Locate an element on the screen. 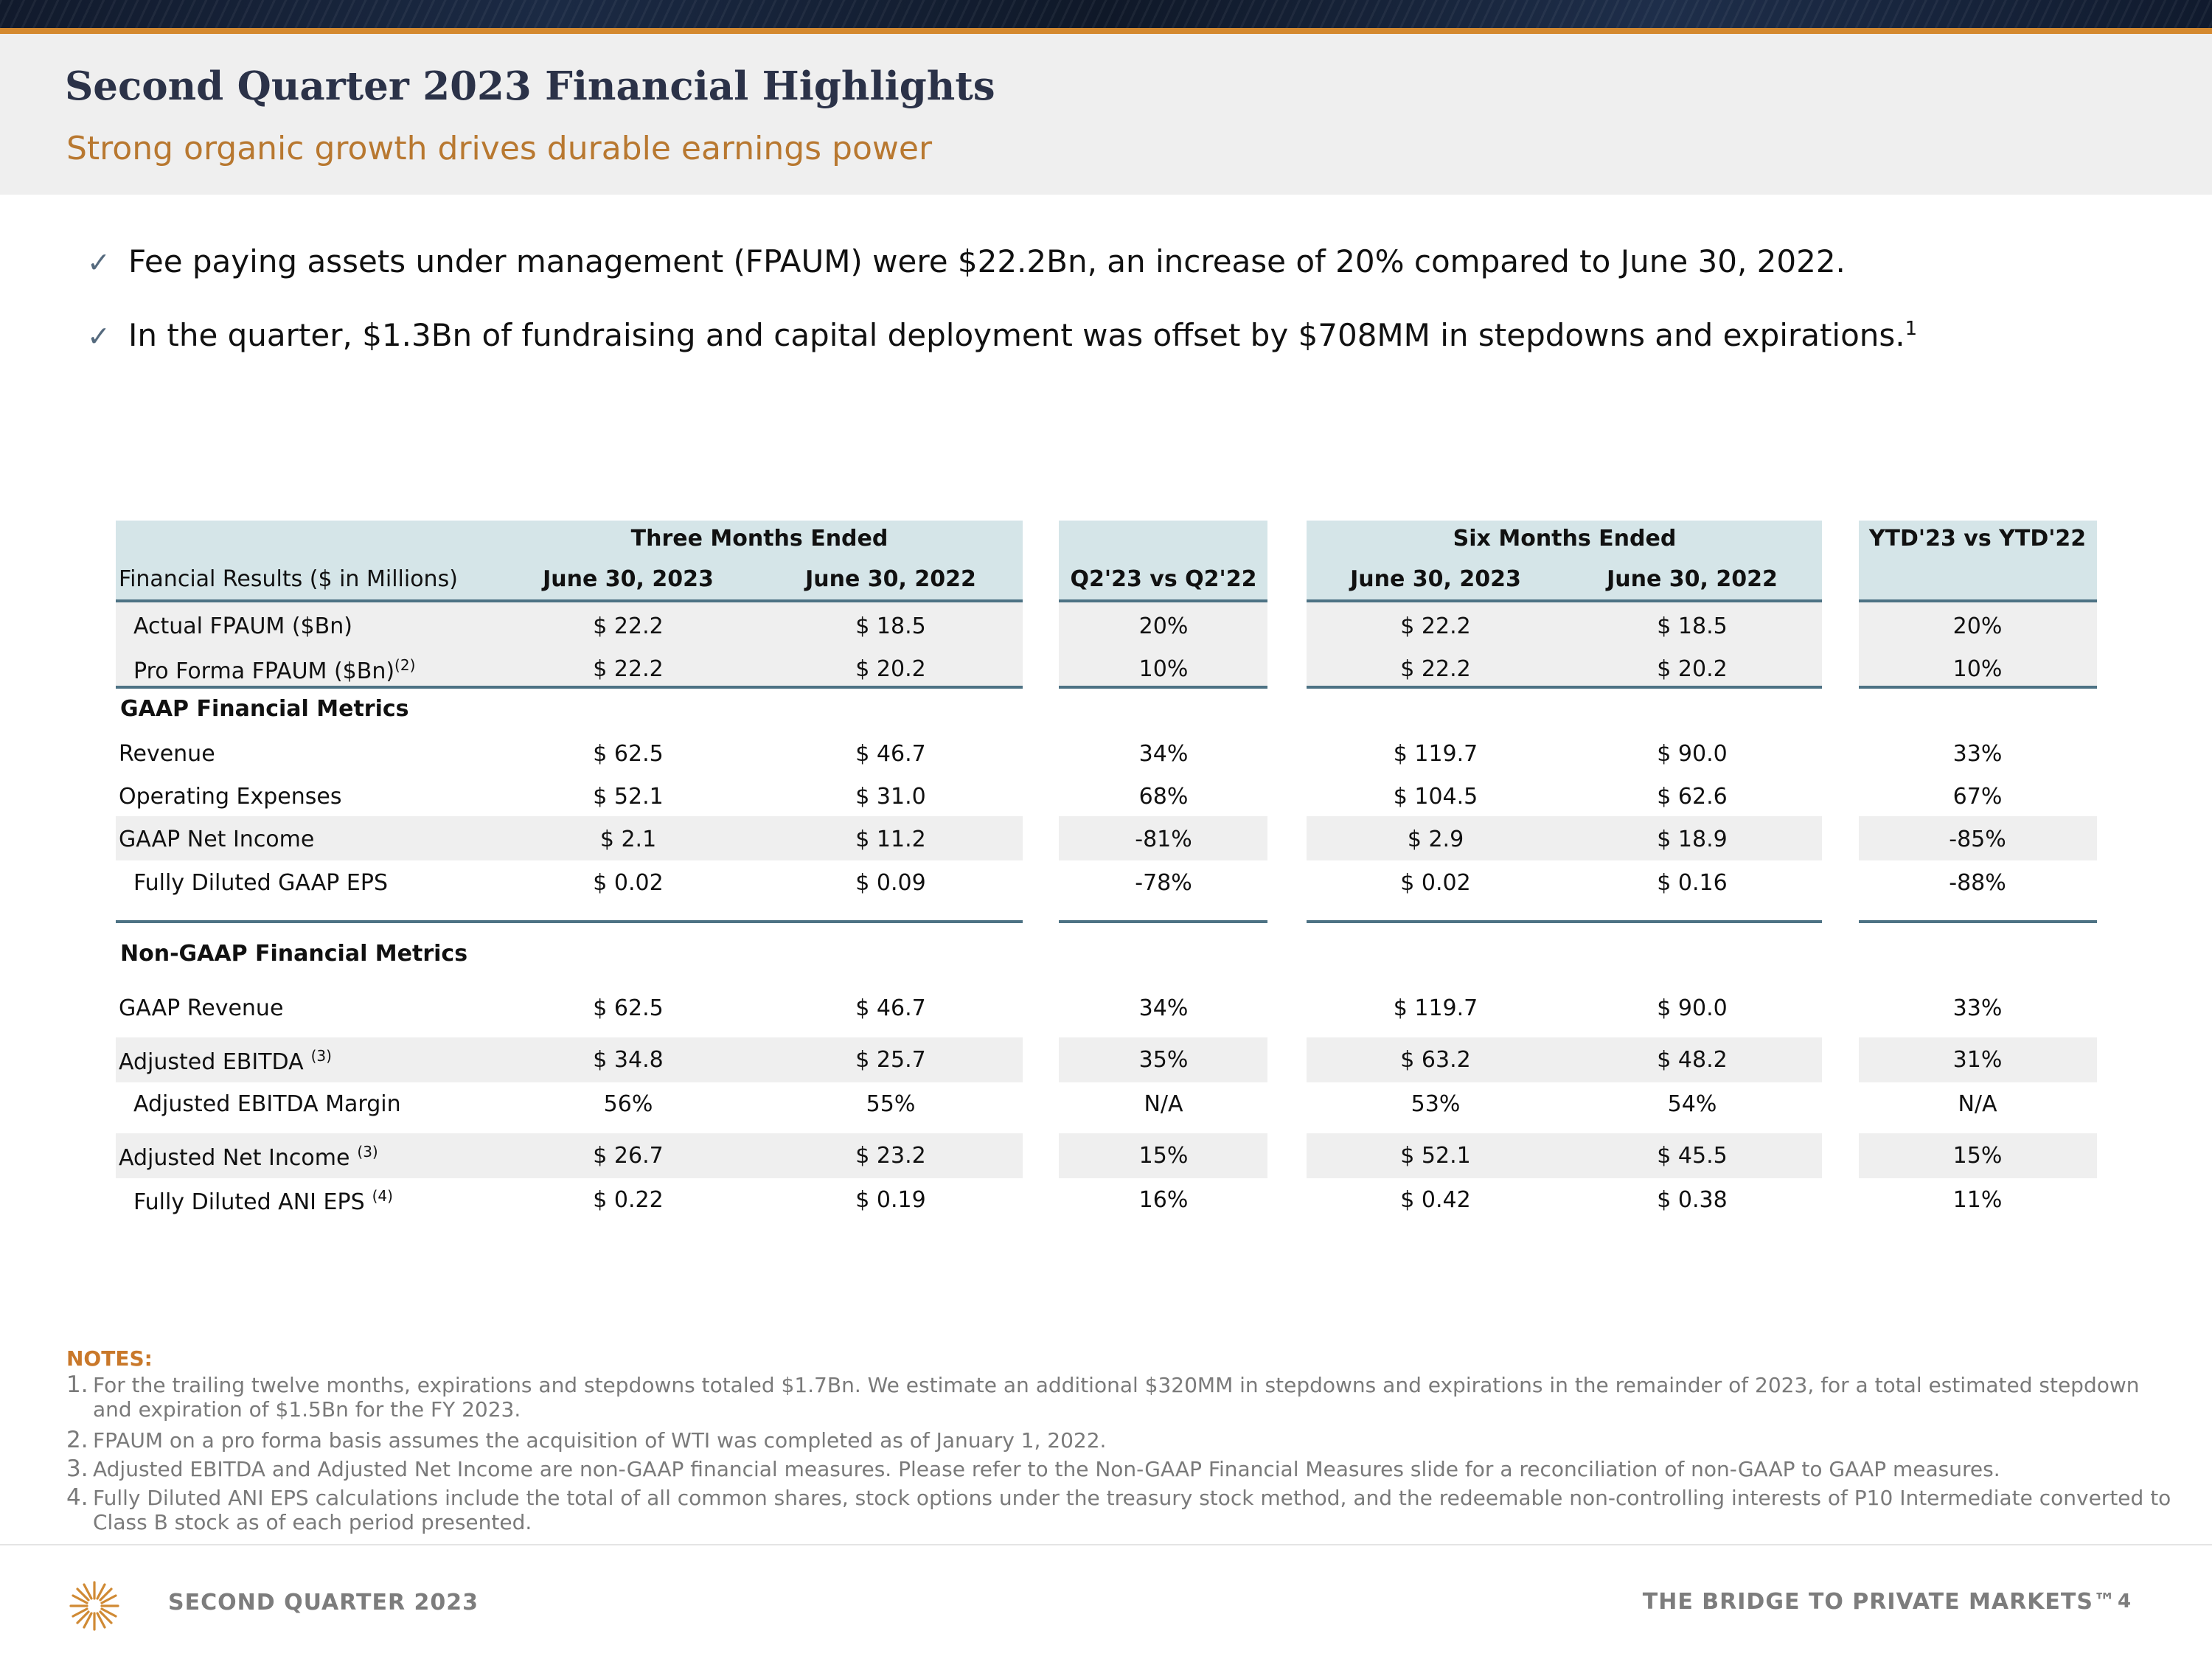 This screenshot has width=2212, height=1659. table-cell-q22: $ 23.2 is located at coordinates (890, 1156).